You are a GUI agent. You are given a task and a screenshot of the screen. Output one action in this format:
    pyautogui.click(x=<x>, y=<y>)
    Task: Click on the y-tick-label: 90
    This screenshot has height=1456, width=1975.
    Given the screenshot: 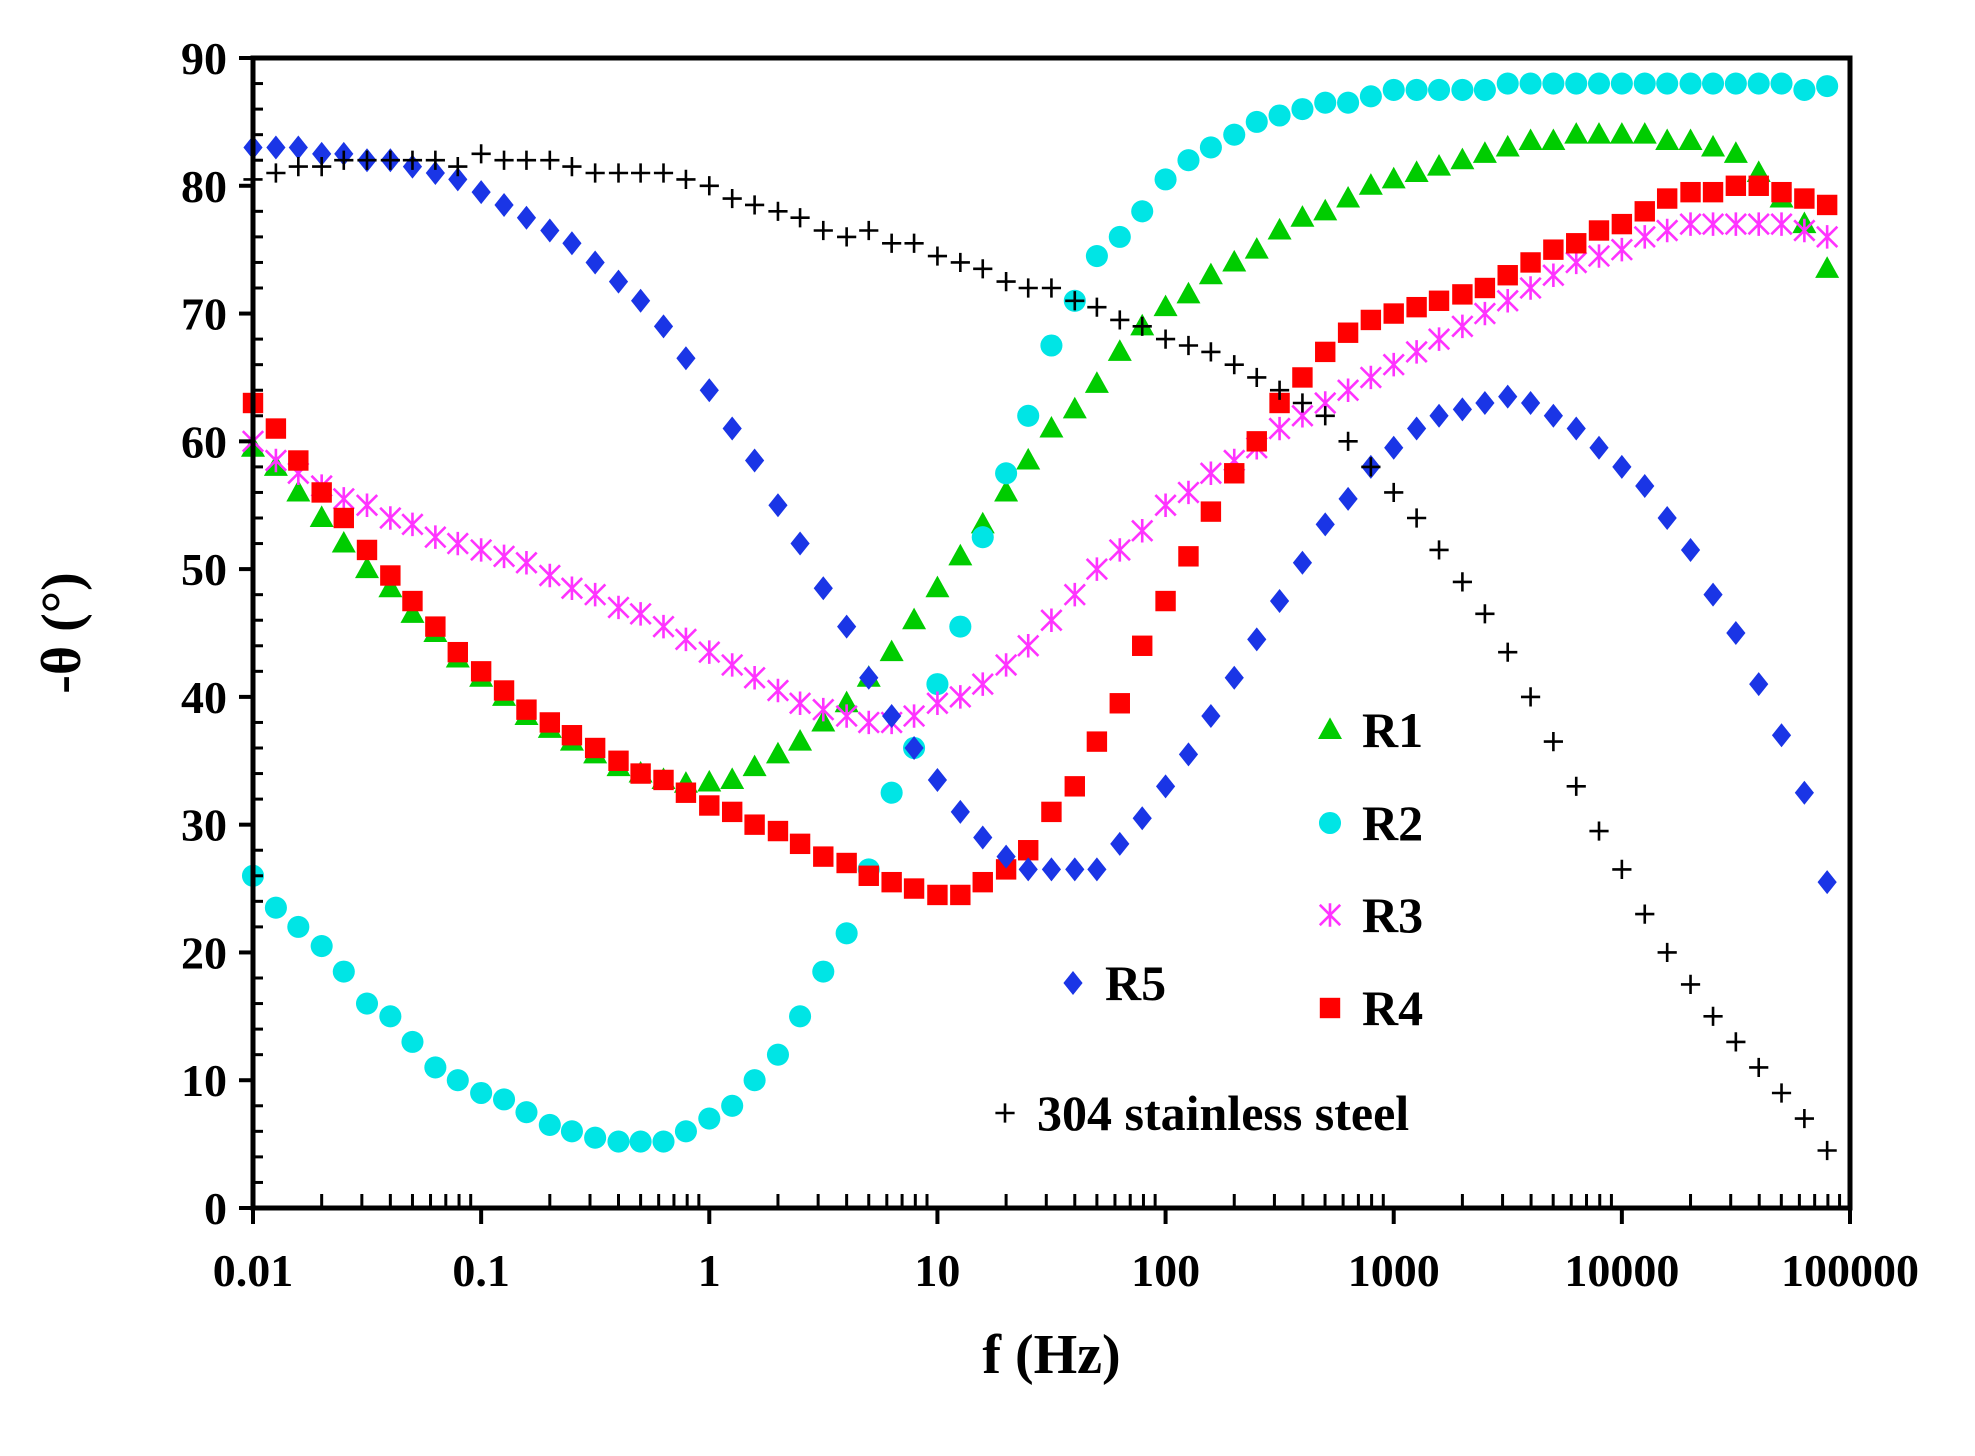 What is the action you would take?
    pyautogui.click(x=204, y=58)
    